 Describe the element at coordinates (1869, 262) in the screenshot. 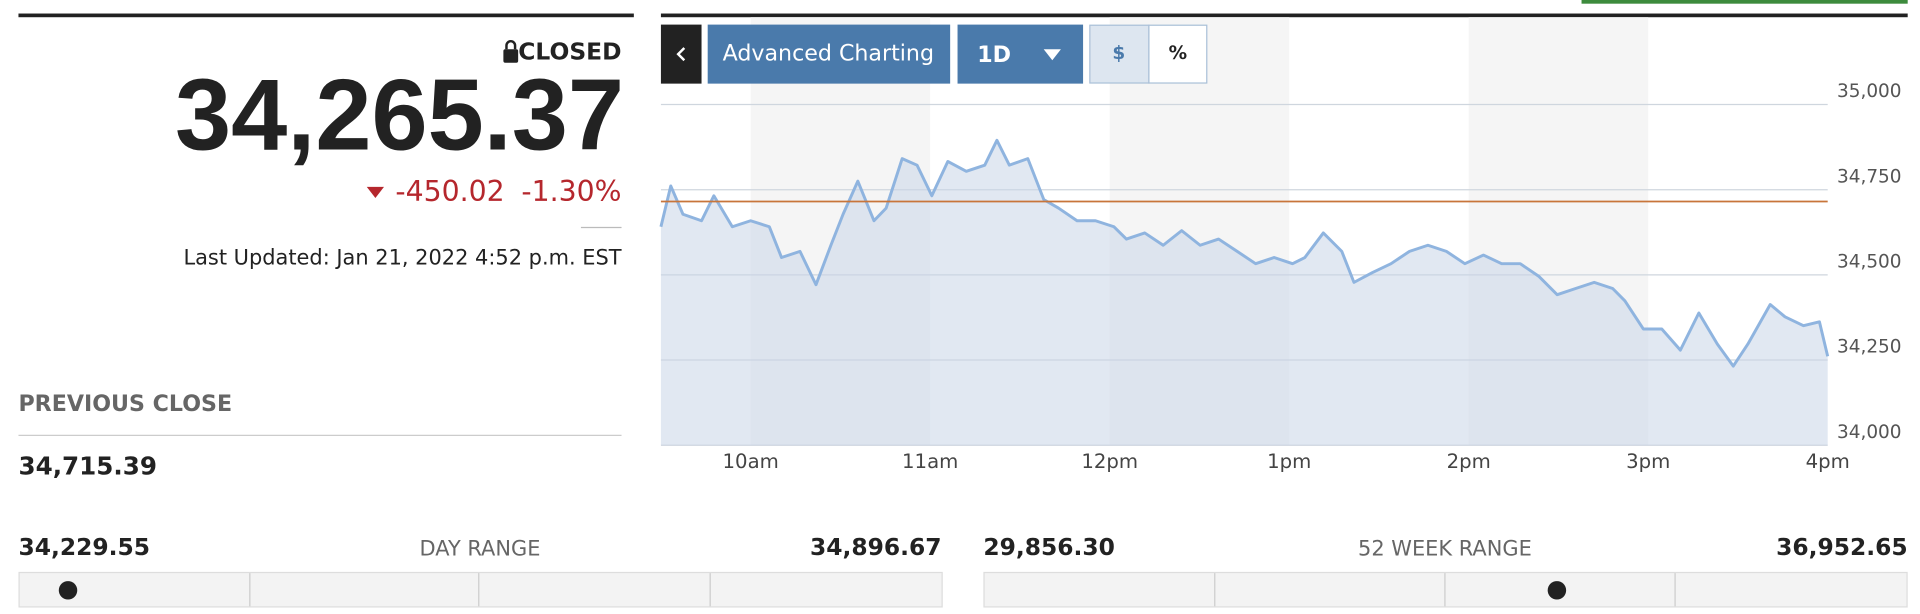

I see `y-tick-label: 34,500` at that location.